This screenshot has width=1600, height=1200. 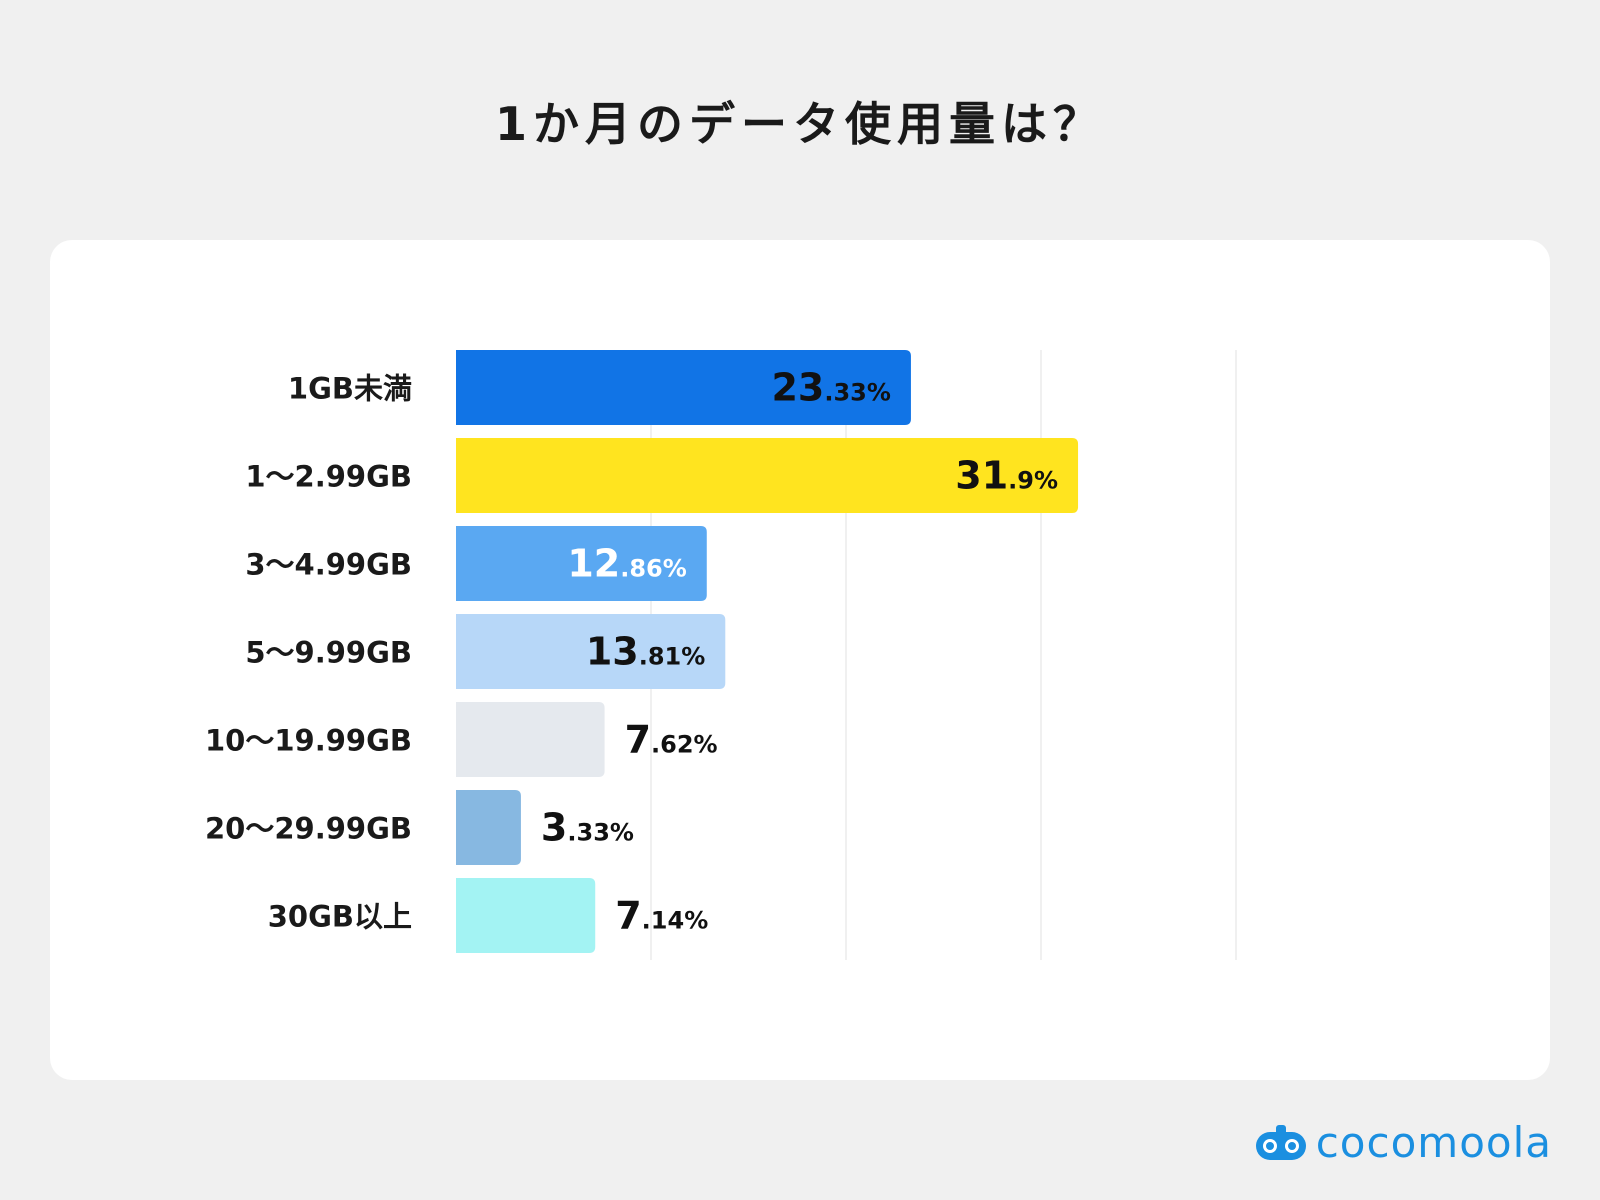 What do you see at coordinates (350, 389) in the screenshot?
I see `category-label: 1GB未満` at bounding box center [350, 389].